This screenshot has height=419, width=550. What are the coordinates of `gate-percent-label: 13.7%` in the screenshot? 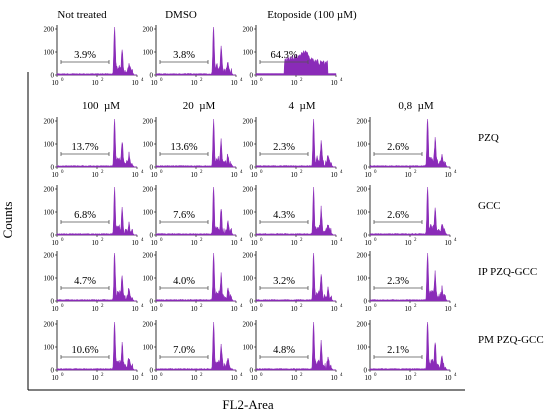 It's located at (84, 147).